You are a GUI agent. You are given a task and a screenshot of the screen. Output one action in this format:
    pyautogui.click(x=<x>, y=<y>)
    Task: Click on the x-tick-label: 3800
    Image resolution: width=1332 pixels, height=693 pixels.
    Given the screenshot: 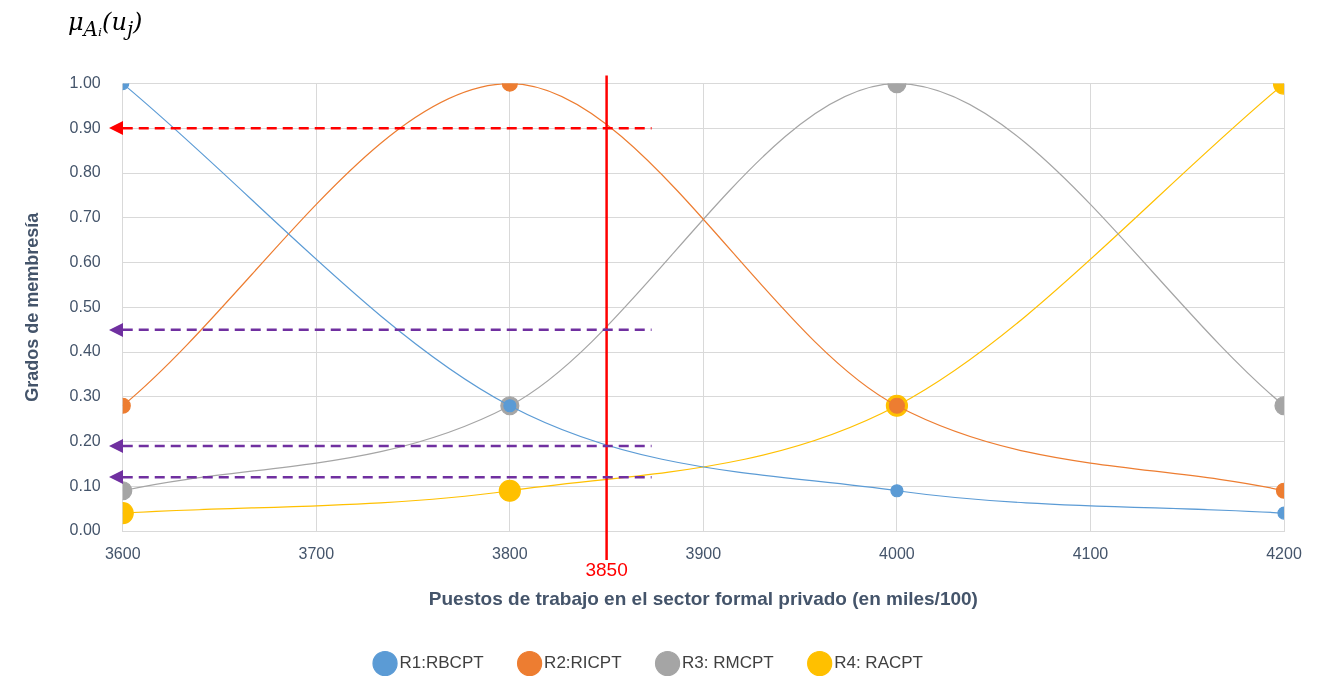 What is the action you would take?
    pyautogui.click(x=510, y=554)
    